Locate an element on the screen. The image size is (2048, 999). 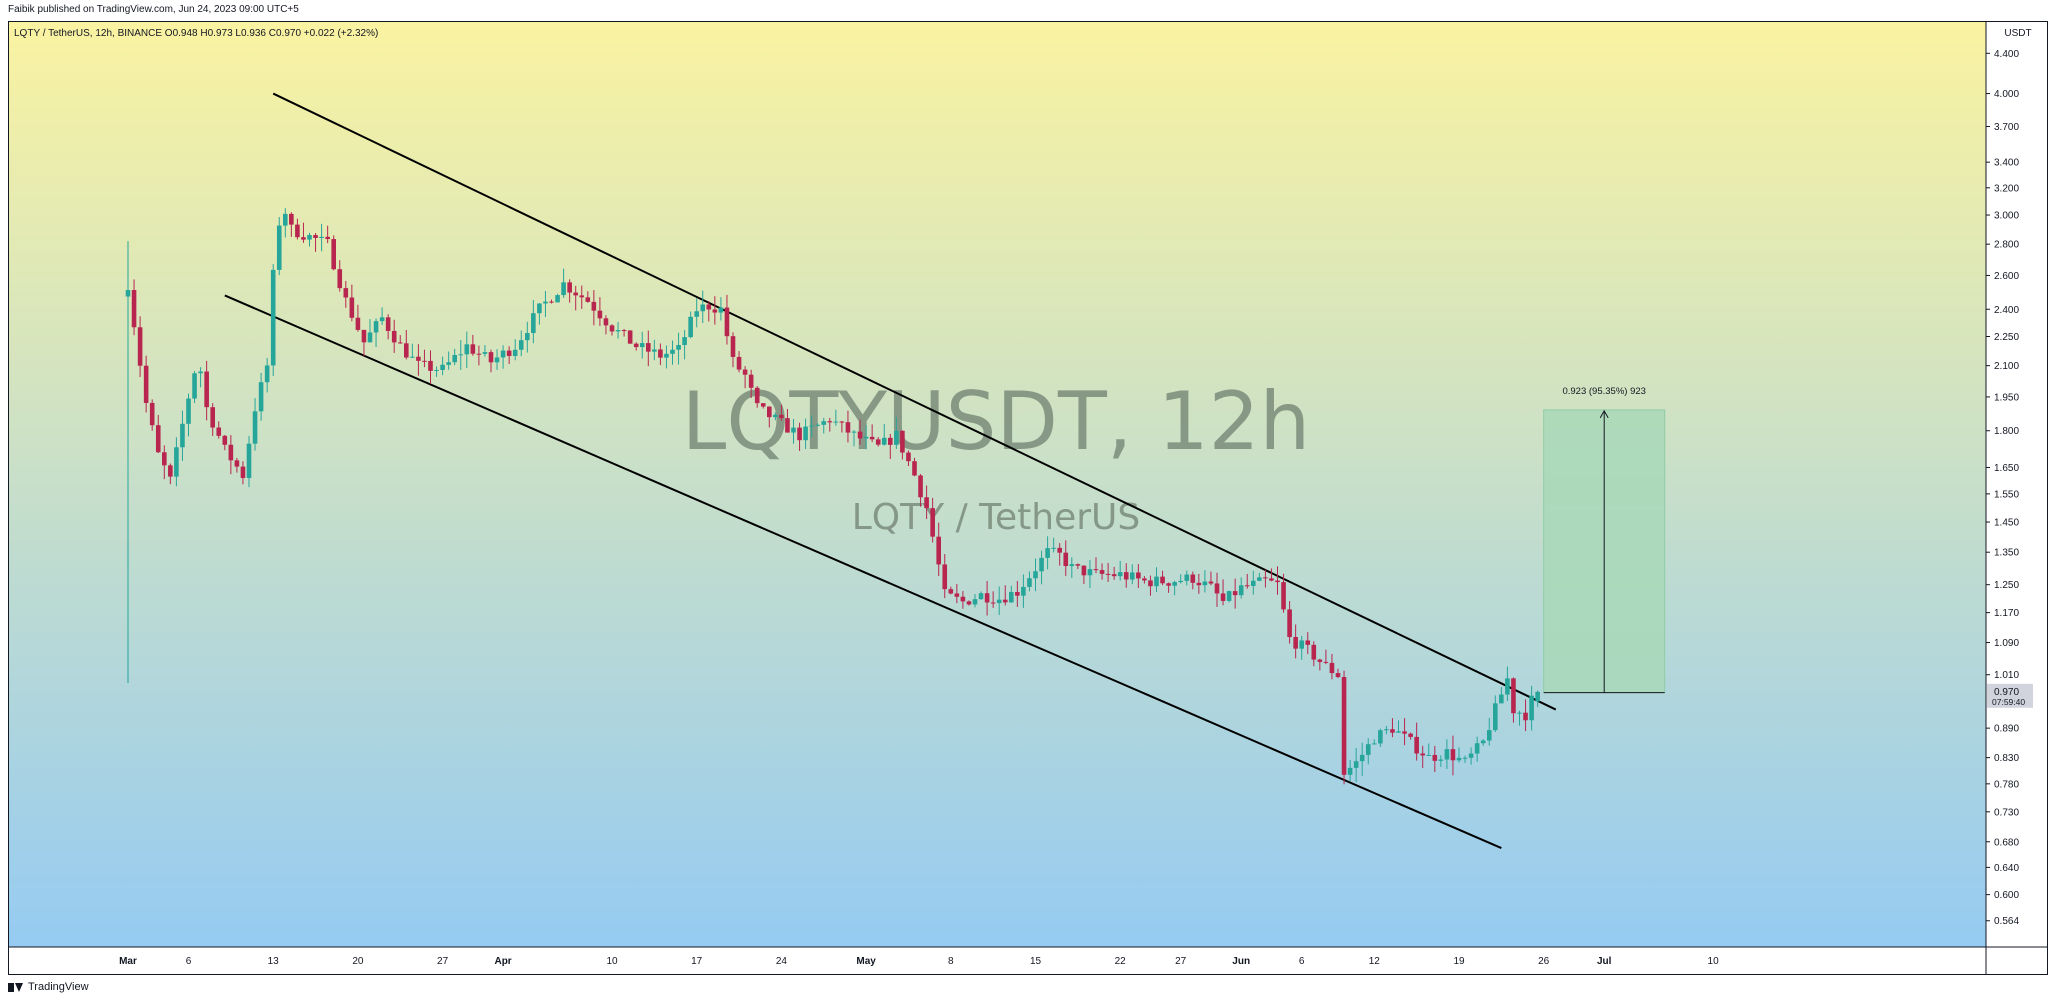
tradingview-footer: TradingView is located at coordinates (48, 987).